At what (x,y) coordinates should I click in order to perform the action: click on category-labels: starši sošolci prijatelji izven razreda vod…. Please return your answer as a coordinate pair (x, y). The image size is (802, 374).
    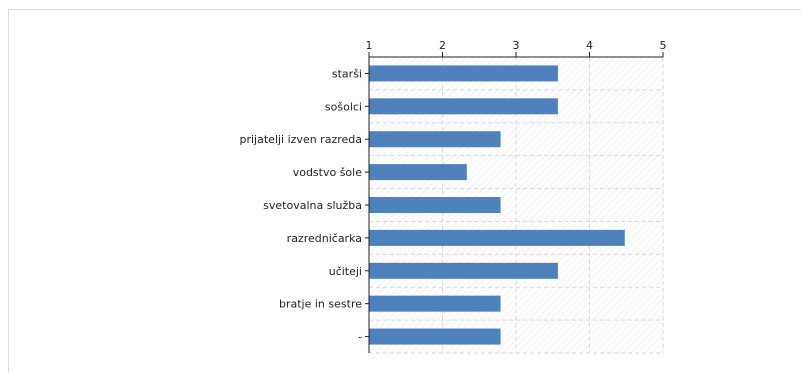
    Looking at the image, I should click on (304, 205).